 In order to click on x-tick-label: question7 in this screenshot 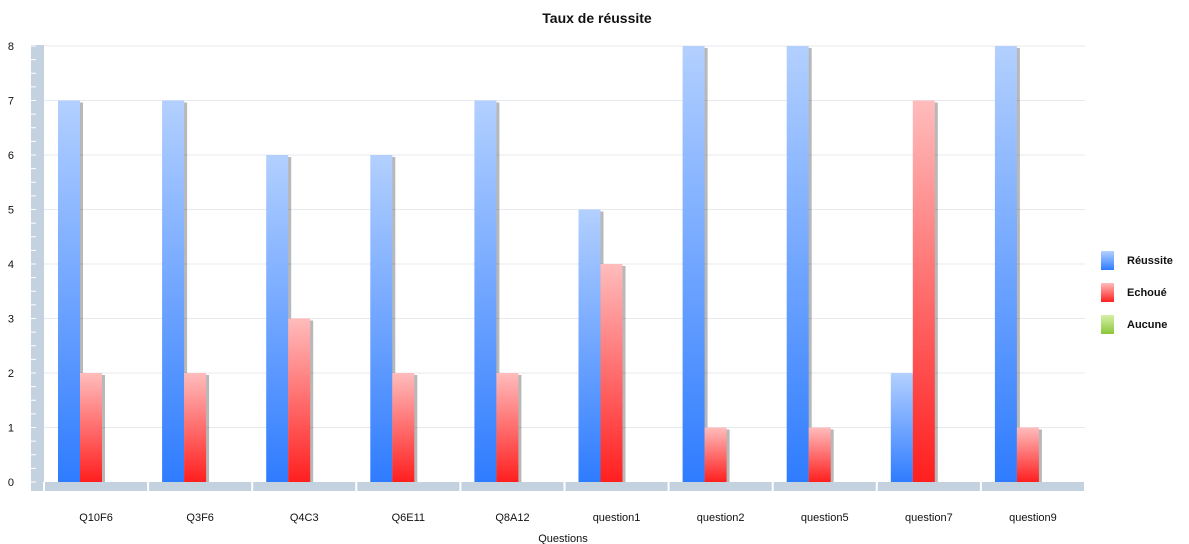, I will do `click(929, 518)`.